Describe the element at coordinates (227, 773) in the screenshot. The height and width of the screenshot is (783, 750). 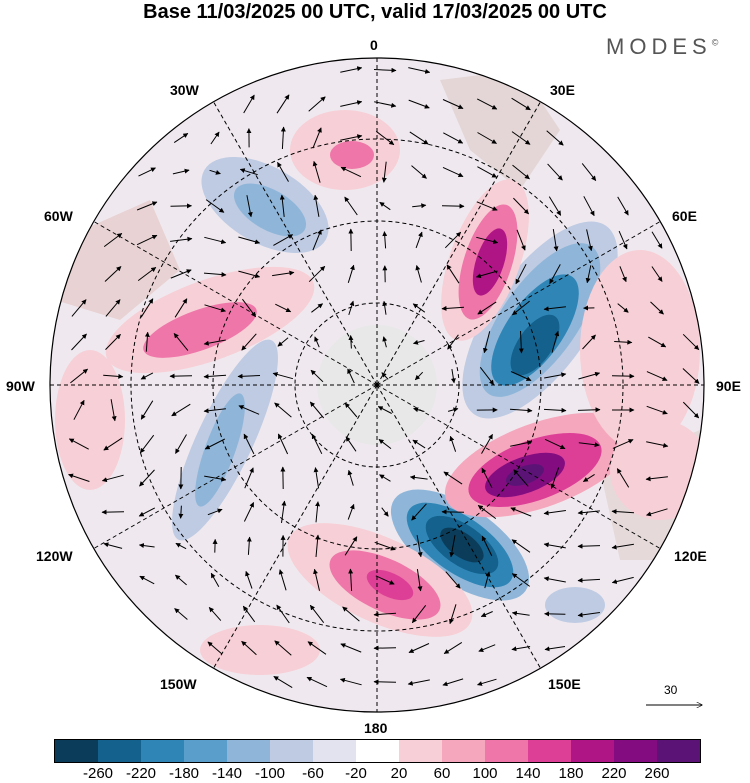
I see `colorbar-tick-label: -140` at that location.